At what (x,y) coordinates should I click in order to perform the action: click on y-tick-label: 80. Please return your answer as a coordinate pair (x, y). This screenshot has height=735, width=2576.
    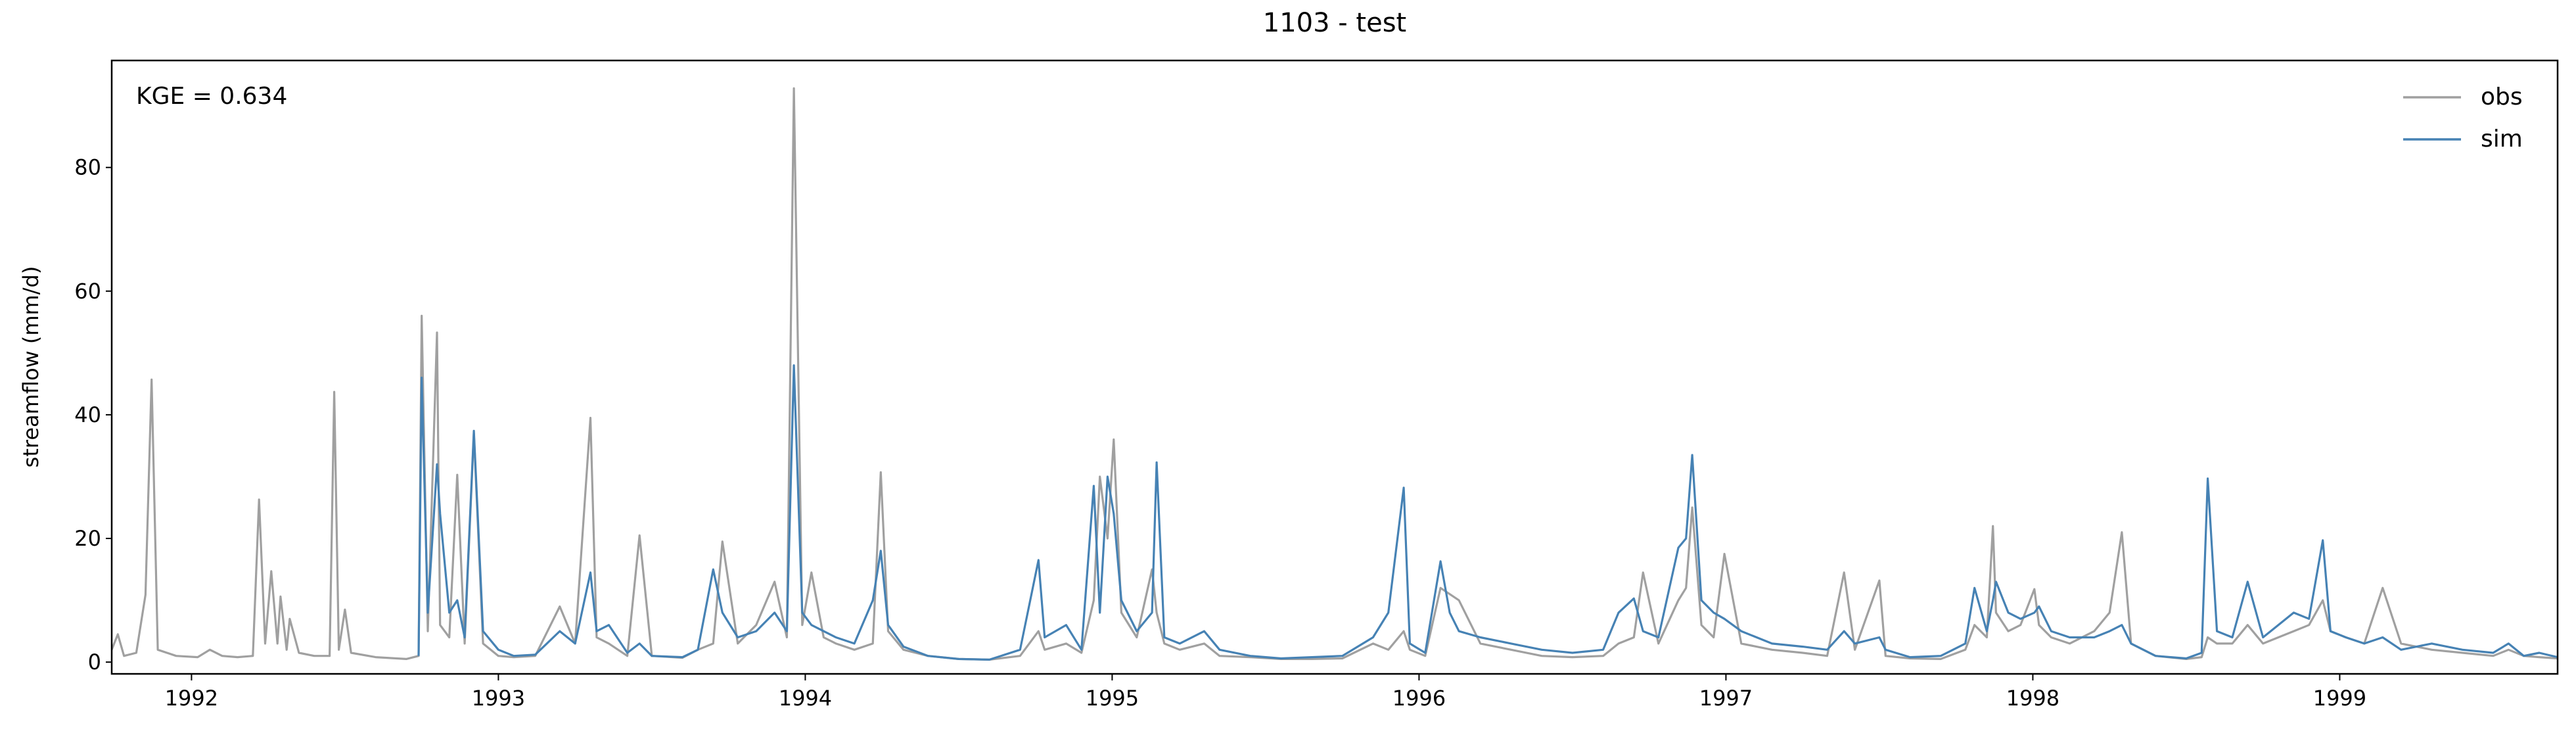
    Looking at the image, I should click on (88, 167).